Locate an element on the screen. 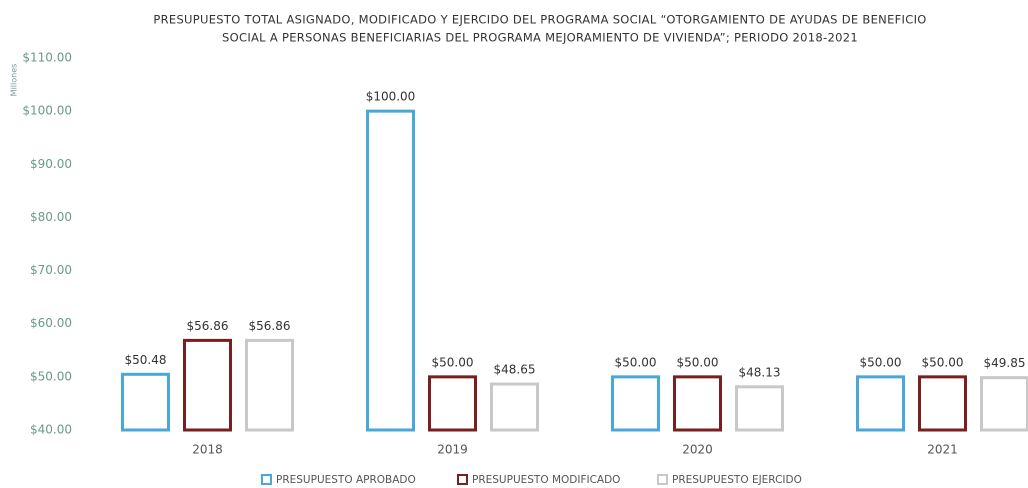  y-tick-label: $100.00 is located at coordinates (47, 111).